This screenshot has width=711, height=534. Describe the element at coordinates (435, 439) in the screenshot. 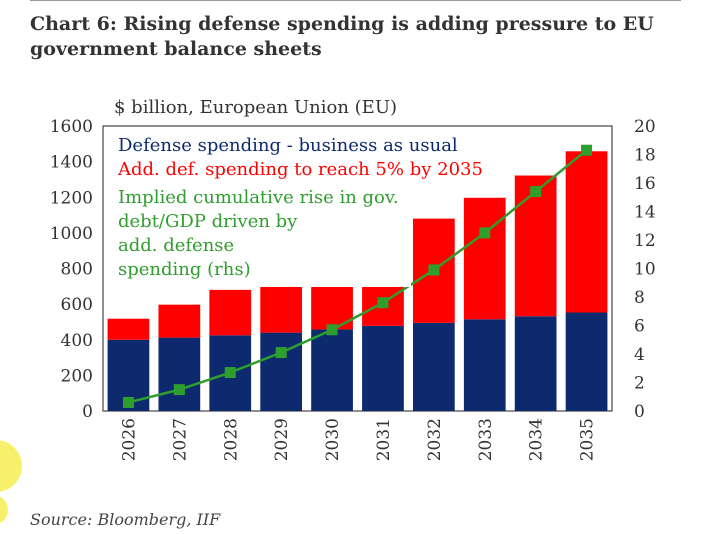

I see `x-tick-label: 2032` at that location.